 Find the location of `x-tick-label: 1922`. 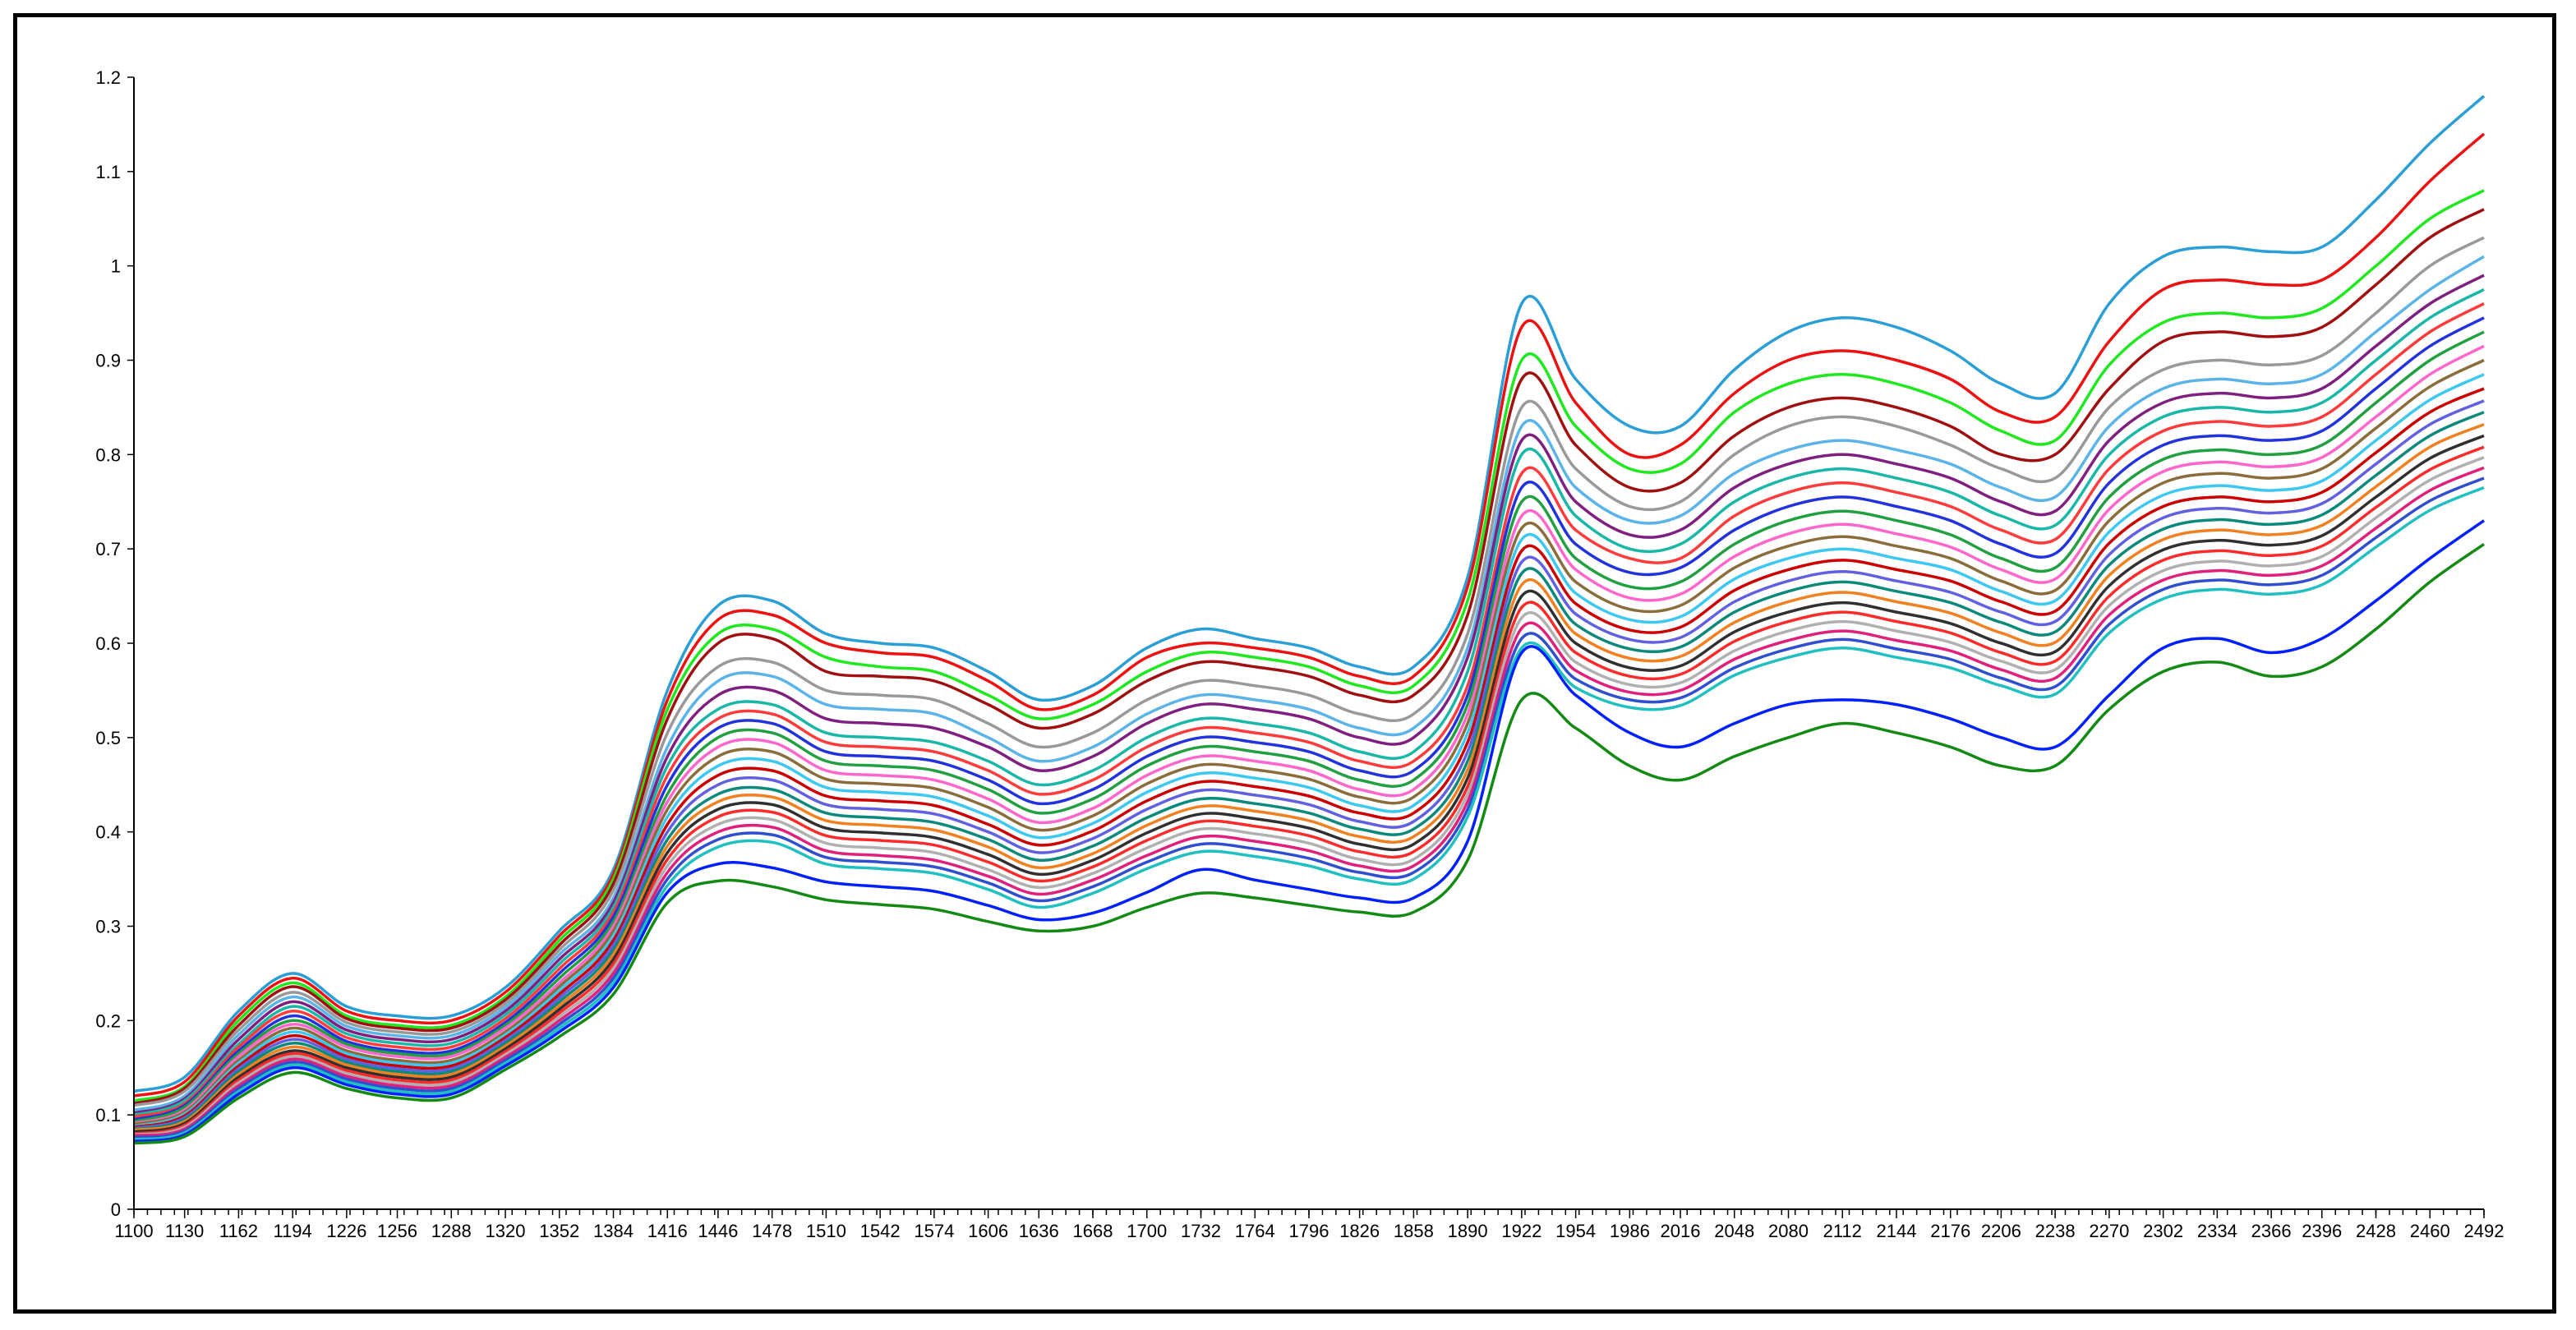

x-tick-label: 1922 is located at coordinates (1521, 1231).